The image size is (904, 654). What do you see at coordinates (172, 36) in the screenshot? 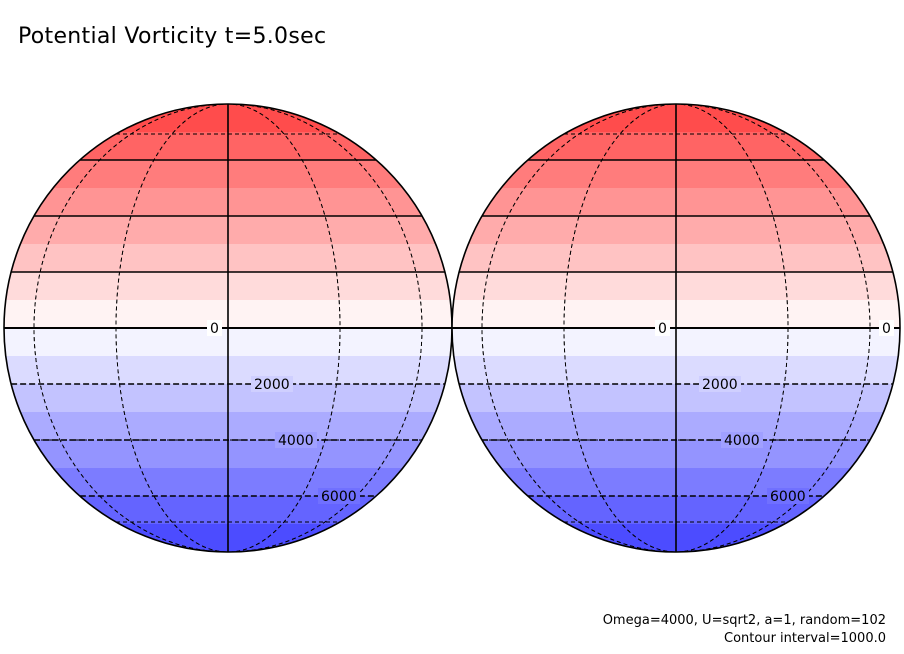
I see `chart-title: Potential Vorticity t=5.0sec` at bounding box center [172, 36].